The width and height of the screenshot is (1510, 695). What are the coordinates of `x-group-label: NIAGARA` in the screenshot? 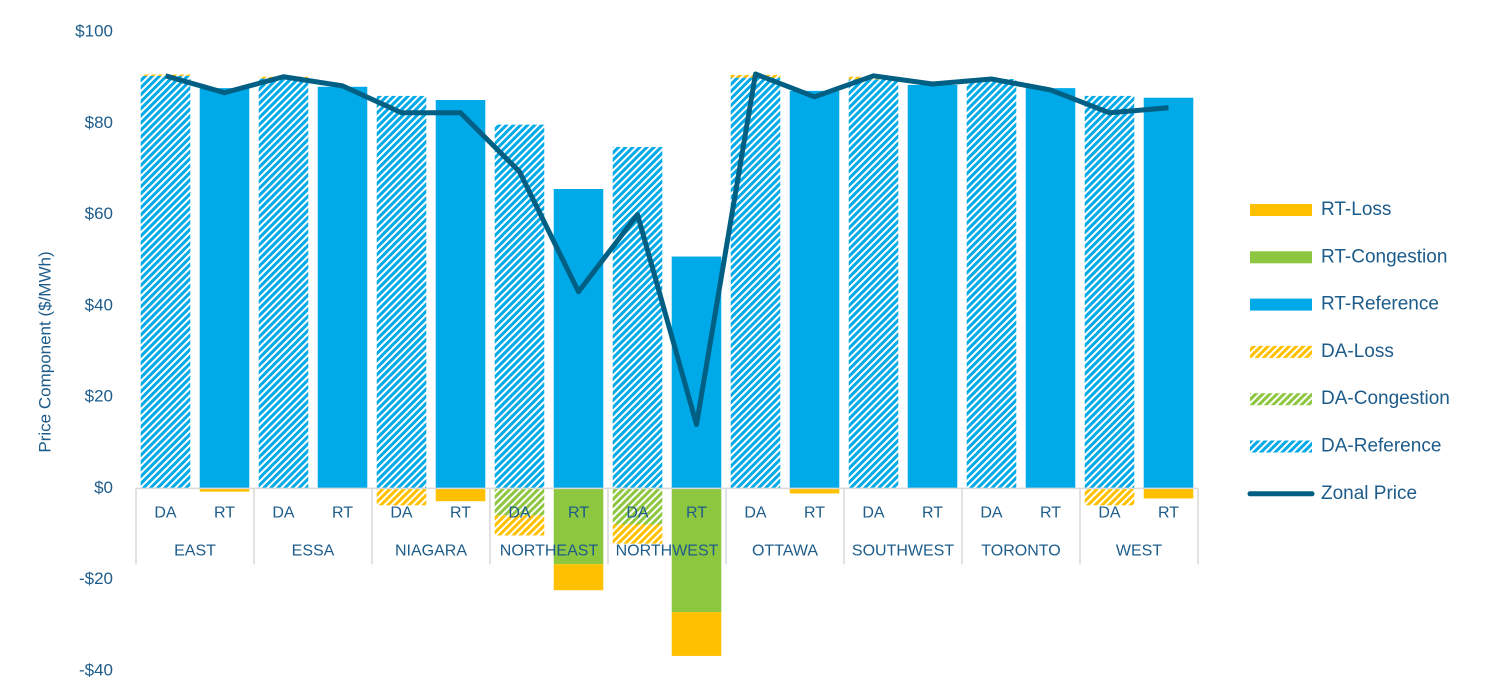 It's located at (431, 551).